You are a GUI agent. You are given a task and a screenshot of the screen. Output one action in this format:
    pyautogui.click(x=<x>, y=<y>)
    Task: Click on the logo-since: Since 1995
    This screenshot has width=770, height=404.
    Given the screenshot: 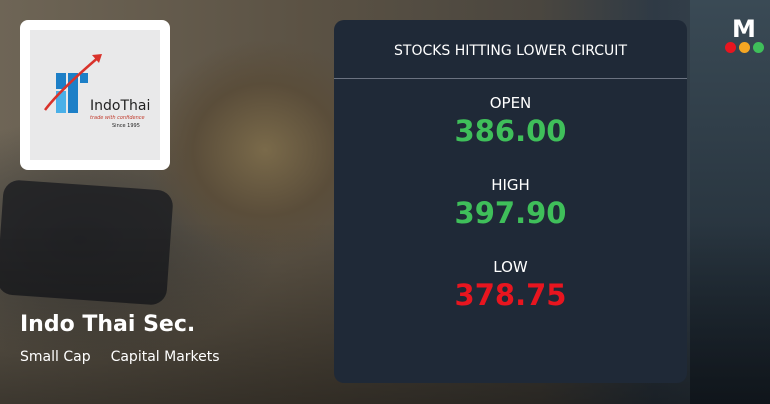 What is the action you would take?
    pyautogui.click(x=126, y=126)
    